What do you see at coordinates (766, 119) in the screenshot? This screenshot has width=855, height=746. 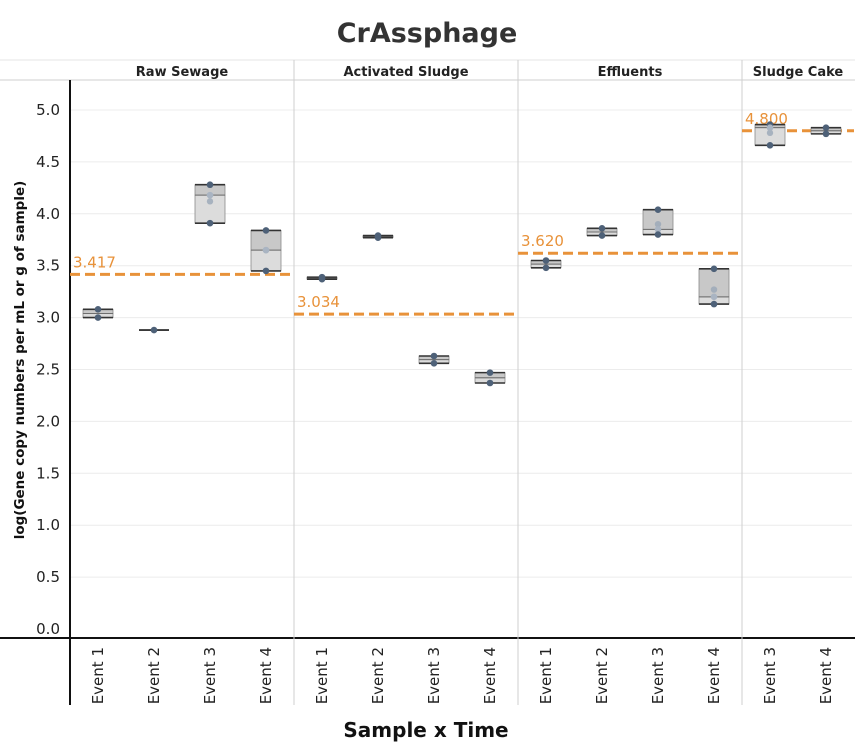 I see `mean-label: 4.800` at bounding box center [766, 119].